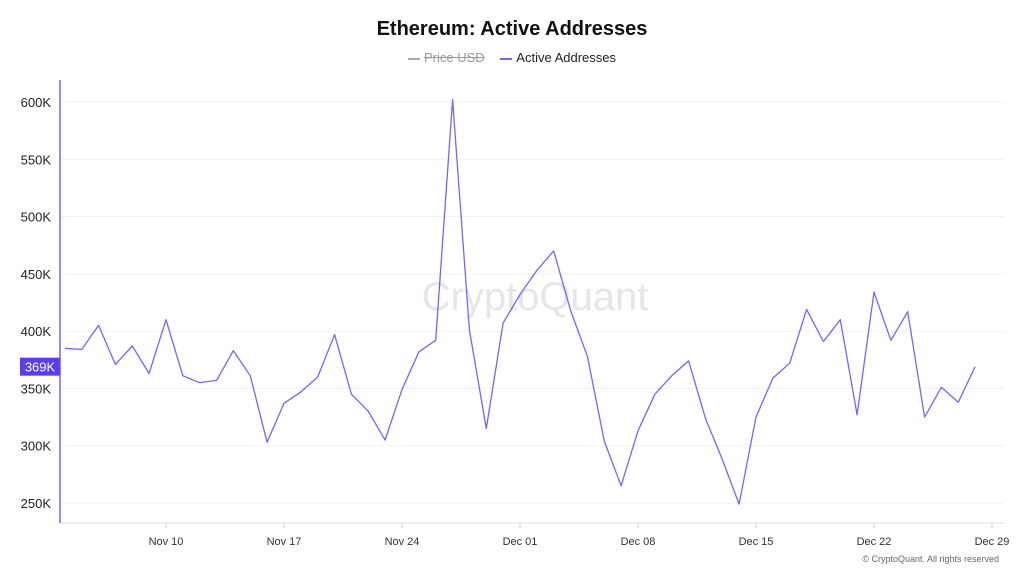 This screenshot has height=576, width=1024. I want to click on watermark: CryptoQuant, so click(535, 297).